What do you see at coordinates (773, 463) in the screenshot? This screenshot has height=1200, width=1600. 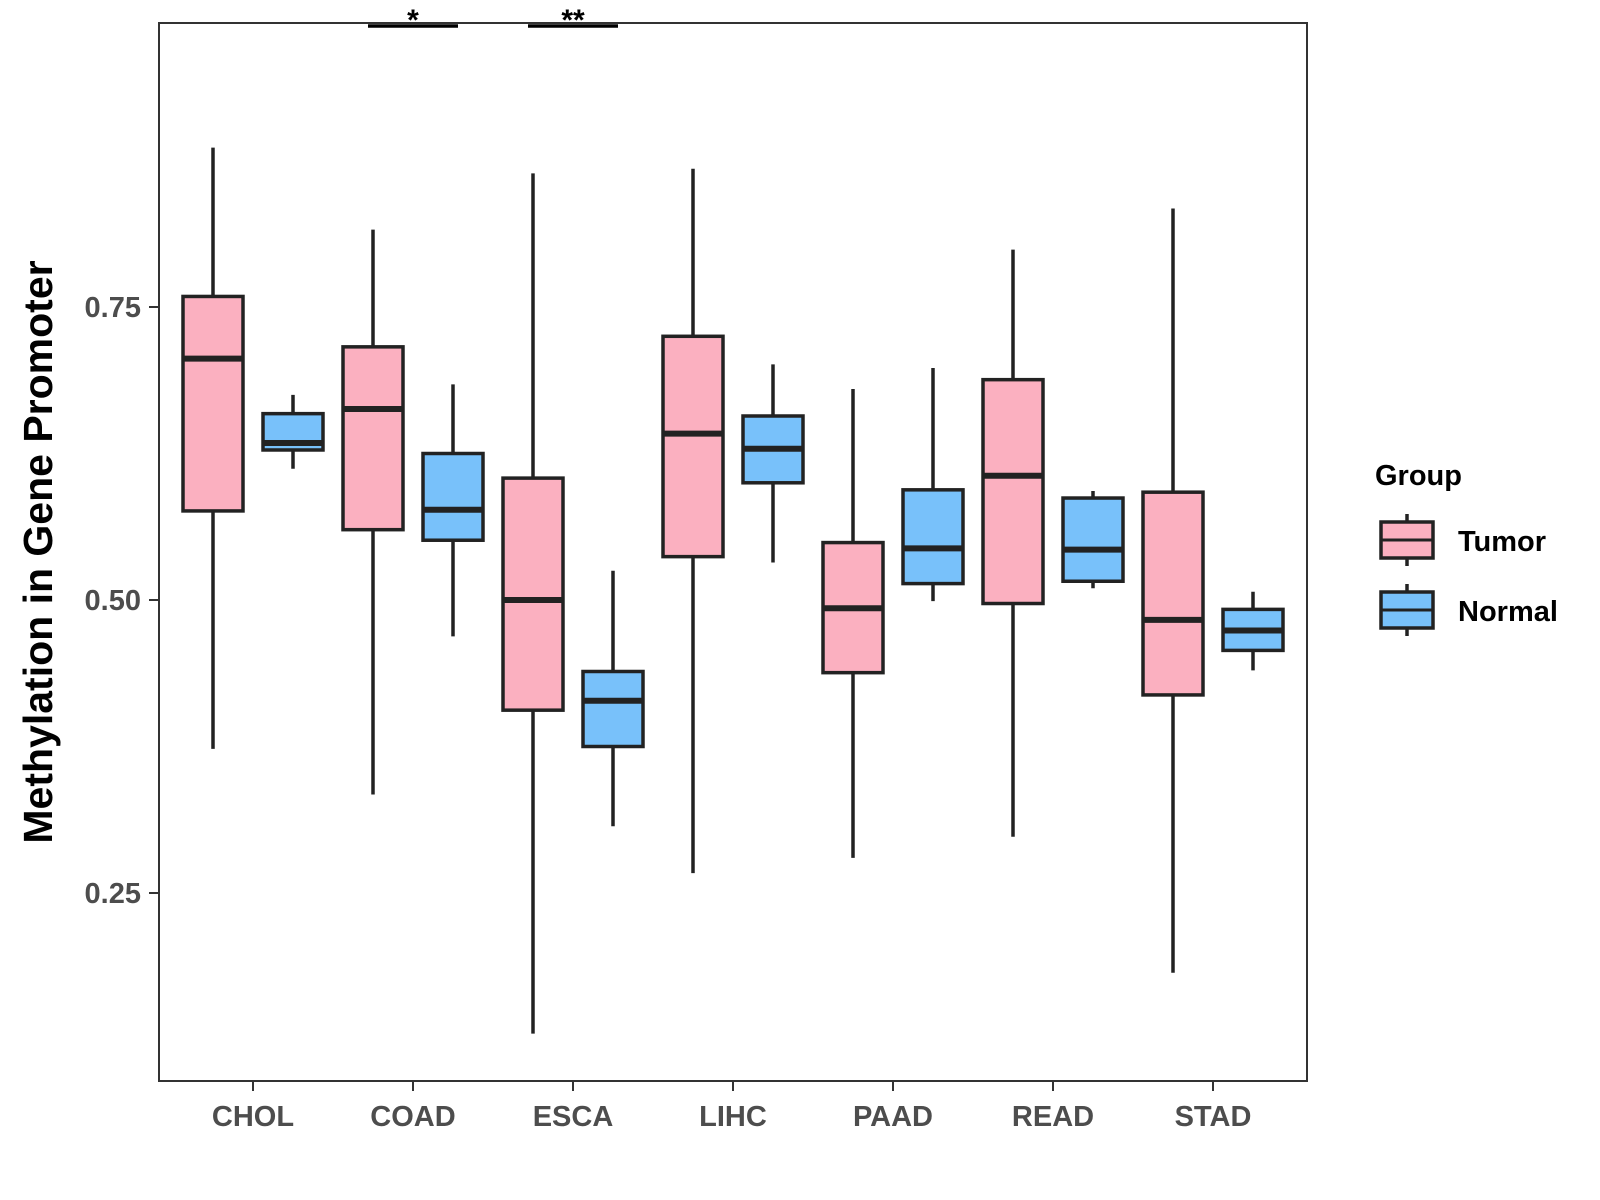 I see `box-normal-lihc` at bounding box center [773, 463].